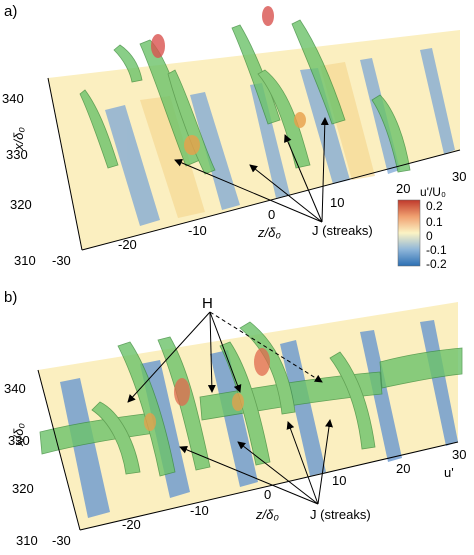  What do you see at coordinates (11, 297) in the screenshot?
I see `panel-label: b)` at bounding box center [11, 297].